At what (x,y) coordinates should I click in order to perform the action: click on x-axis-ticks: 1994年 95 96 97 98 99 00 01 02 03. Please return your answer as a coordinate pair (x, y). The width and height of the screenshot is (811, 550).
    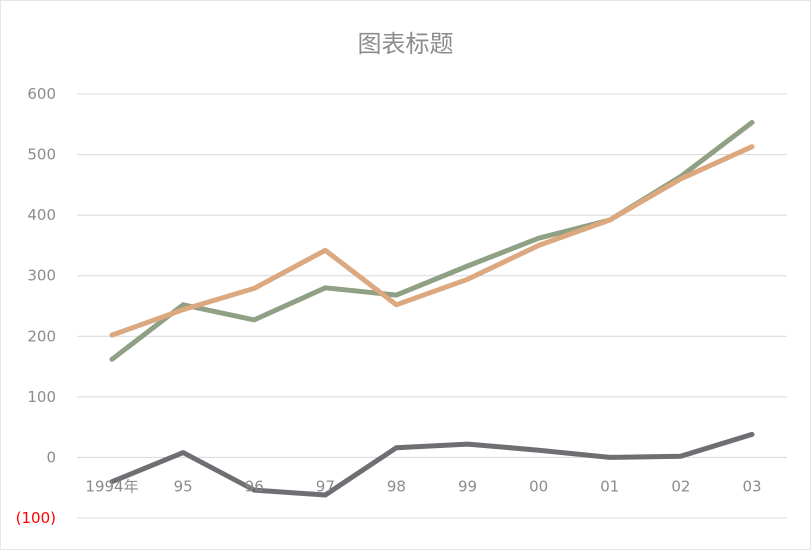
    Looking at the image, I should click on (423, 486).